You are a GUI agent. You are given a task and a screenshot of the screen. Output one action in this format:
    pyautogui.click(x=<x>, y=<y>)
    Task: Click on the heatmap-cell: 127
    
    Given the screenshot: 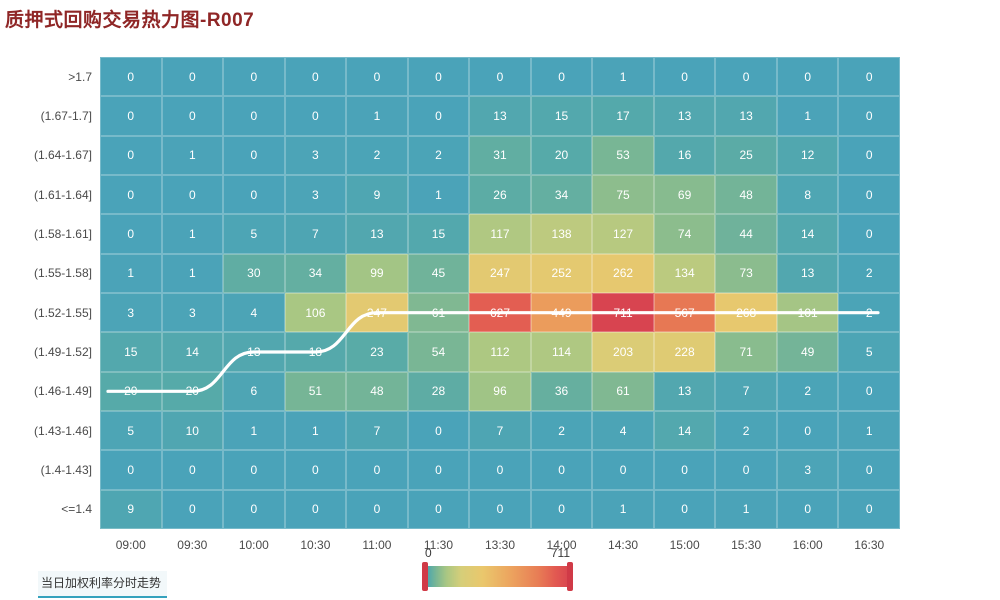 What is the action you would take?
    pyautogui.click(x=623, y=234)
    